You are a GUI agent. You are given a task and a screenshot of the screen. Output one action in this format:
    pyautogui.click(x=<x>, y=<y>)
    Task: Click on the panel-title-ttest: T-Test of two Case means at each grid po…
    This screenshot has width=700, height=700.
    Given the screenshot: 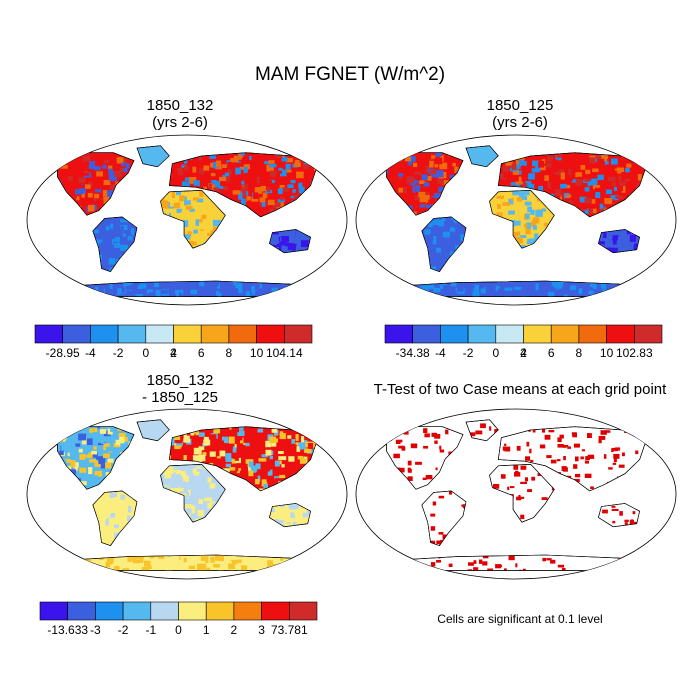 What is the action you would take?
    pyautogui.click(x=520, y=389)
    